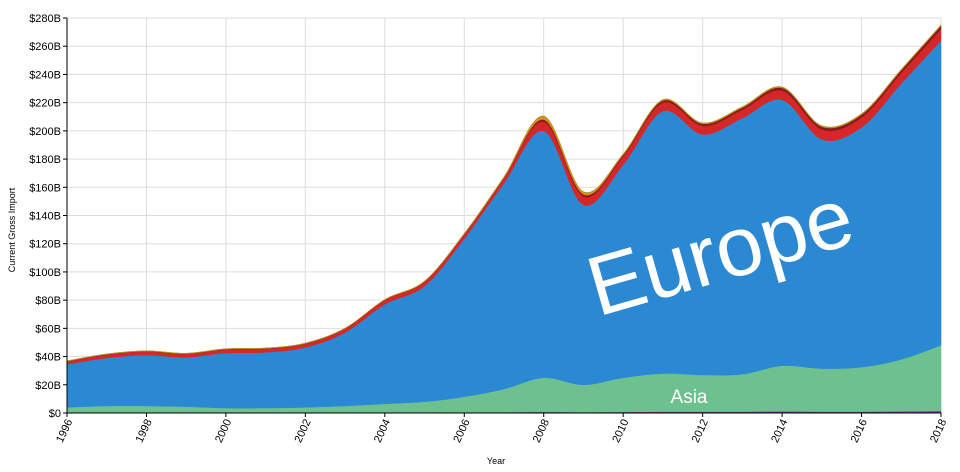 This screenshot has width=960, height=472. I want to click on x-tick-label: 2014, so click(779, 430).